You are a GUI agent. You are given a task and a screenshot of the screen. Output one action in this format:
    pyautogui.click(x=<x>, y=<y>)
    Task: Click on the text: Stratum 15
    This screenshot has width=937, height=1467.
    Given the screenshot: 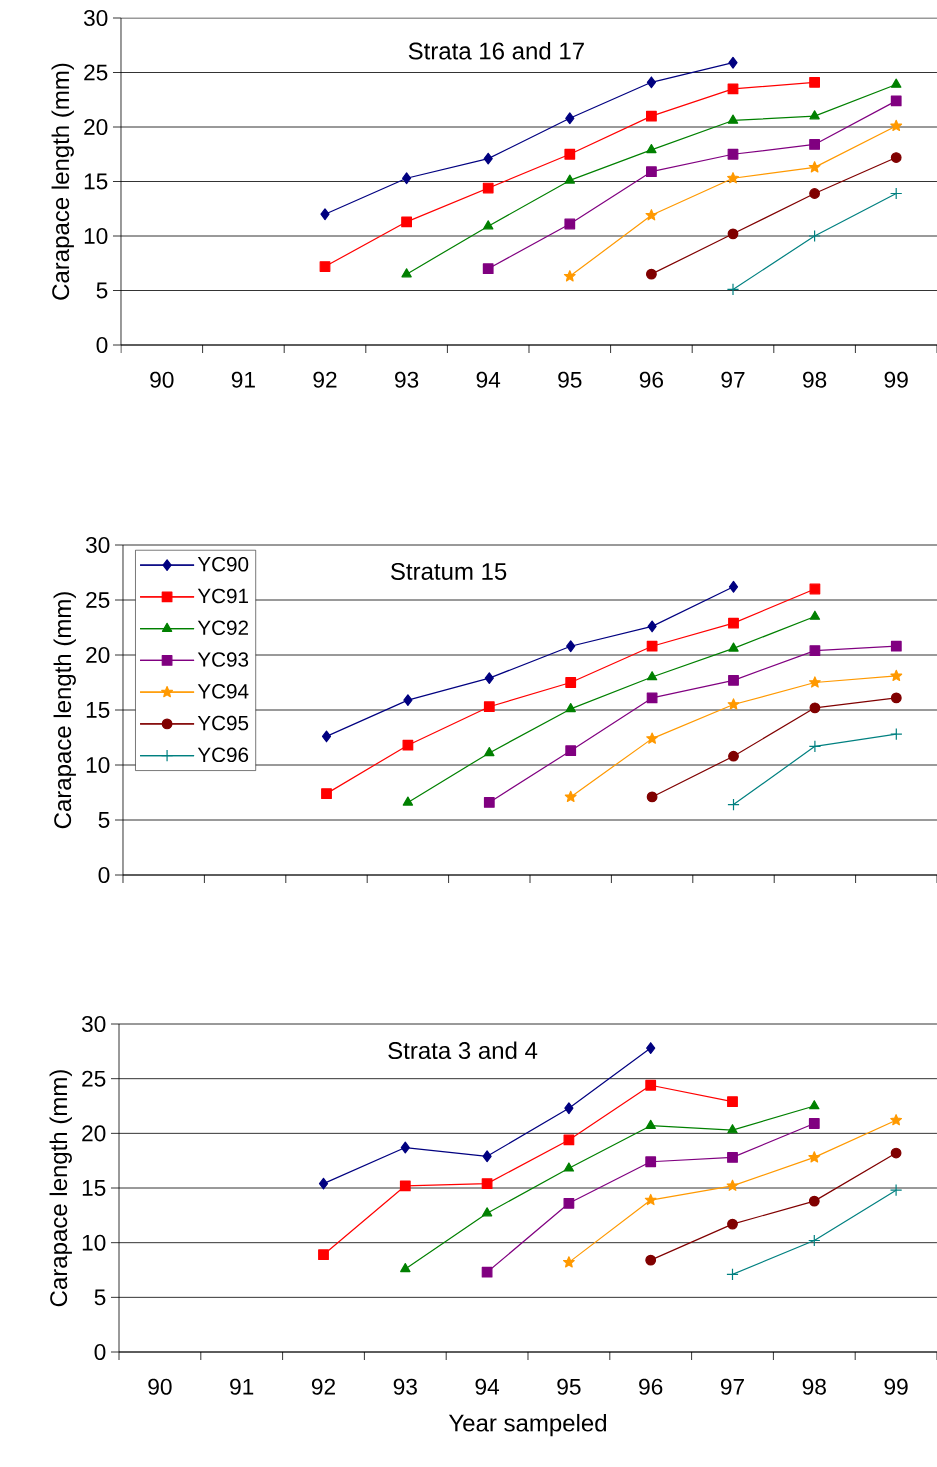 What is the action you would take?
    pyautogui.click(x=448, y=571)
    